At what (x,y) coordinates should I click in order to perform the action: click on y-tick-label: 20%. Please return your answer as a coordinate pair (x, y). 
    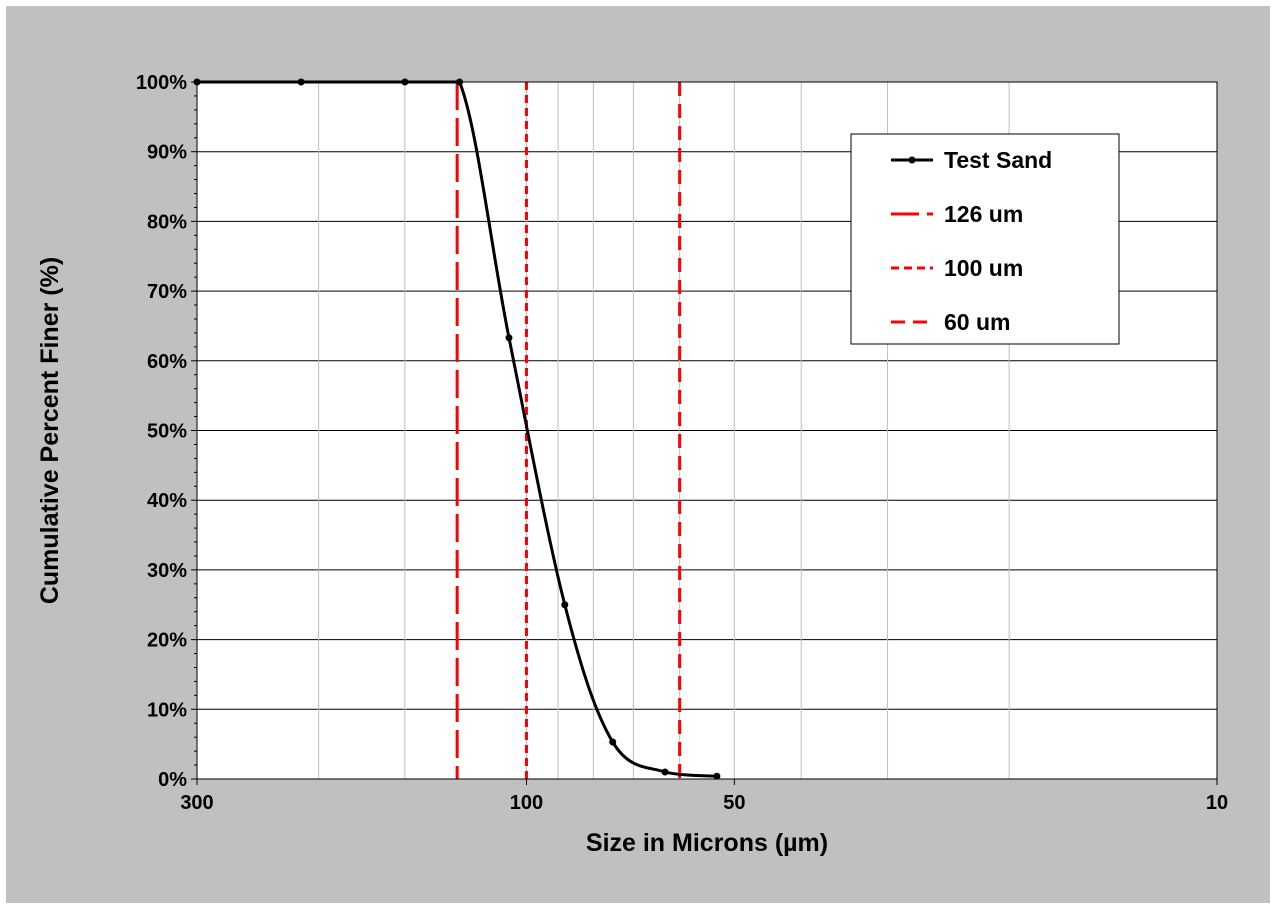
    Looking at the image, I should click on (167, 641).